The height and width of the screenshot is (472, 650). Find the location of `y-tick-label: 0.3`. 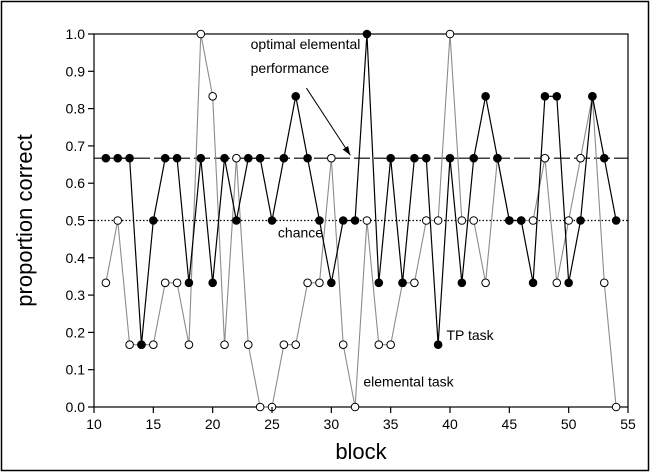

y-tick-label: 0.3 is located at coordinates (76, 295).